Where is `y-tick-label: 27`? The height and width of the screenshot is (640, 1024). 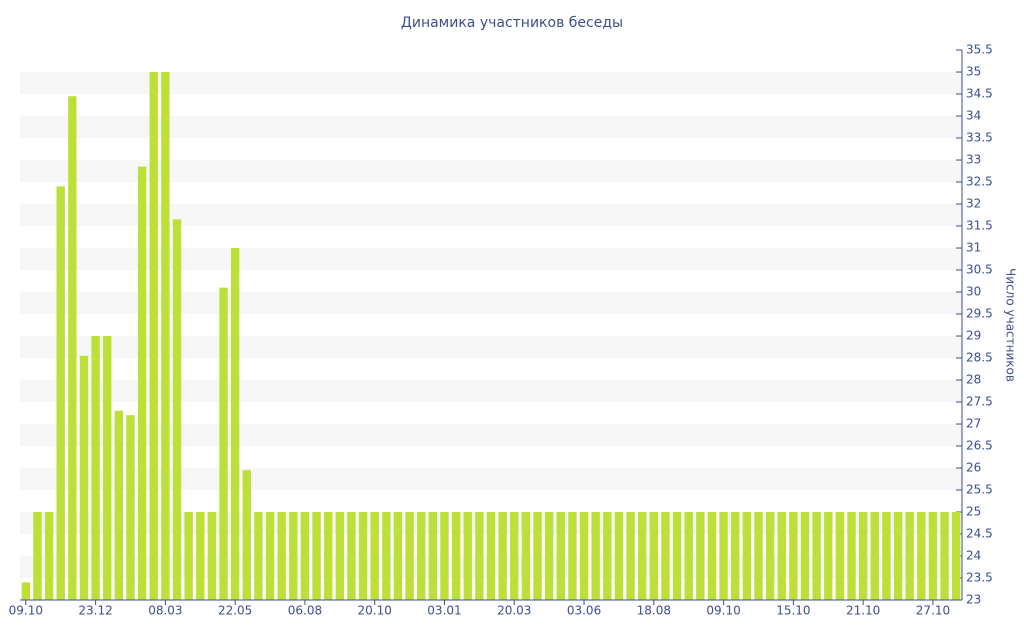 y-tick-label: 27 is located at coordinates (973, 424).